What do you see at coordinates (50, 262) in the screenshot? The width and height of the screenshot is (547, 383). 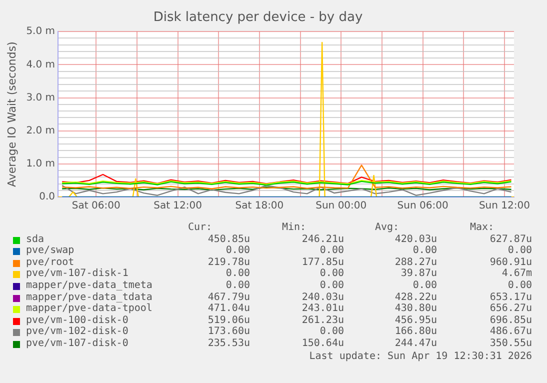 I see `legend-label: pve/root` at bounding box center [50, 262].